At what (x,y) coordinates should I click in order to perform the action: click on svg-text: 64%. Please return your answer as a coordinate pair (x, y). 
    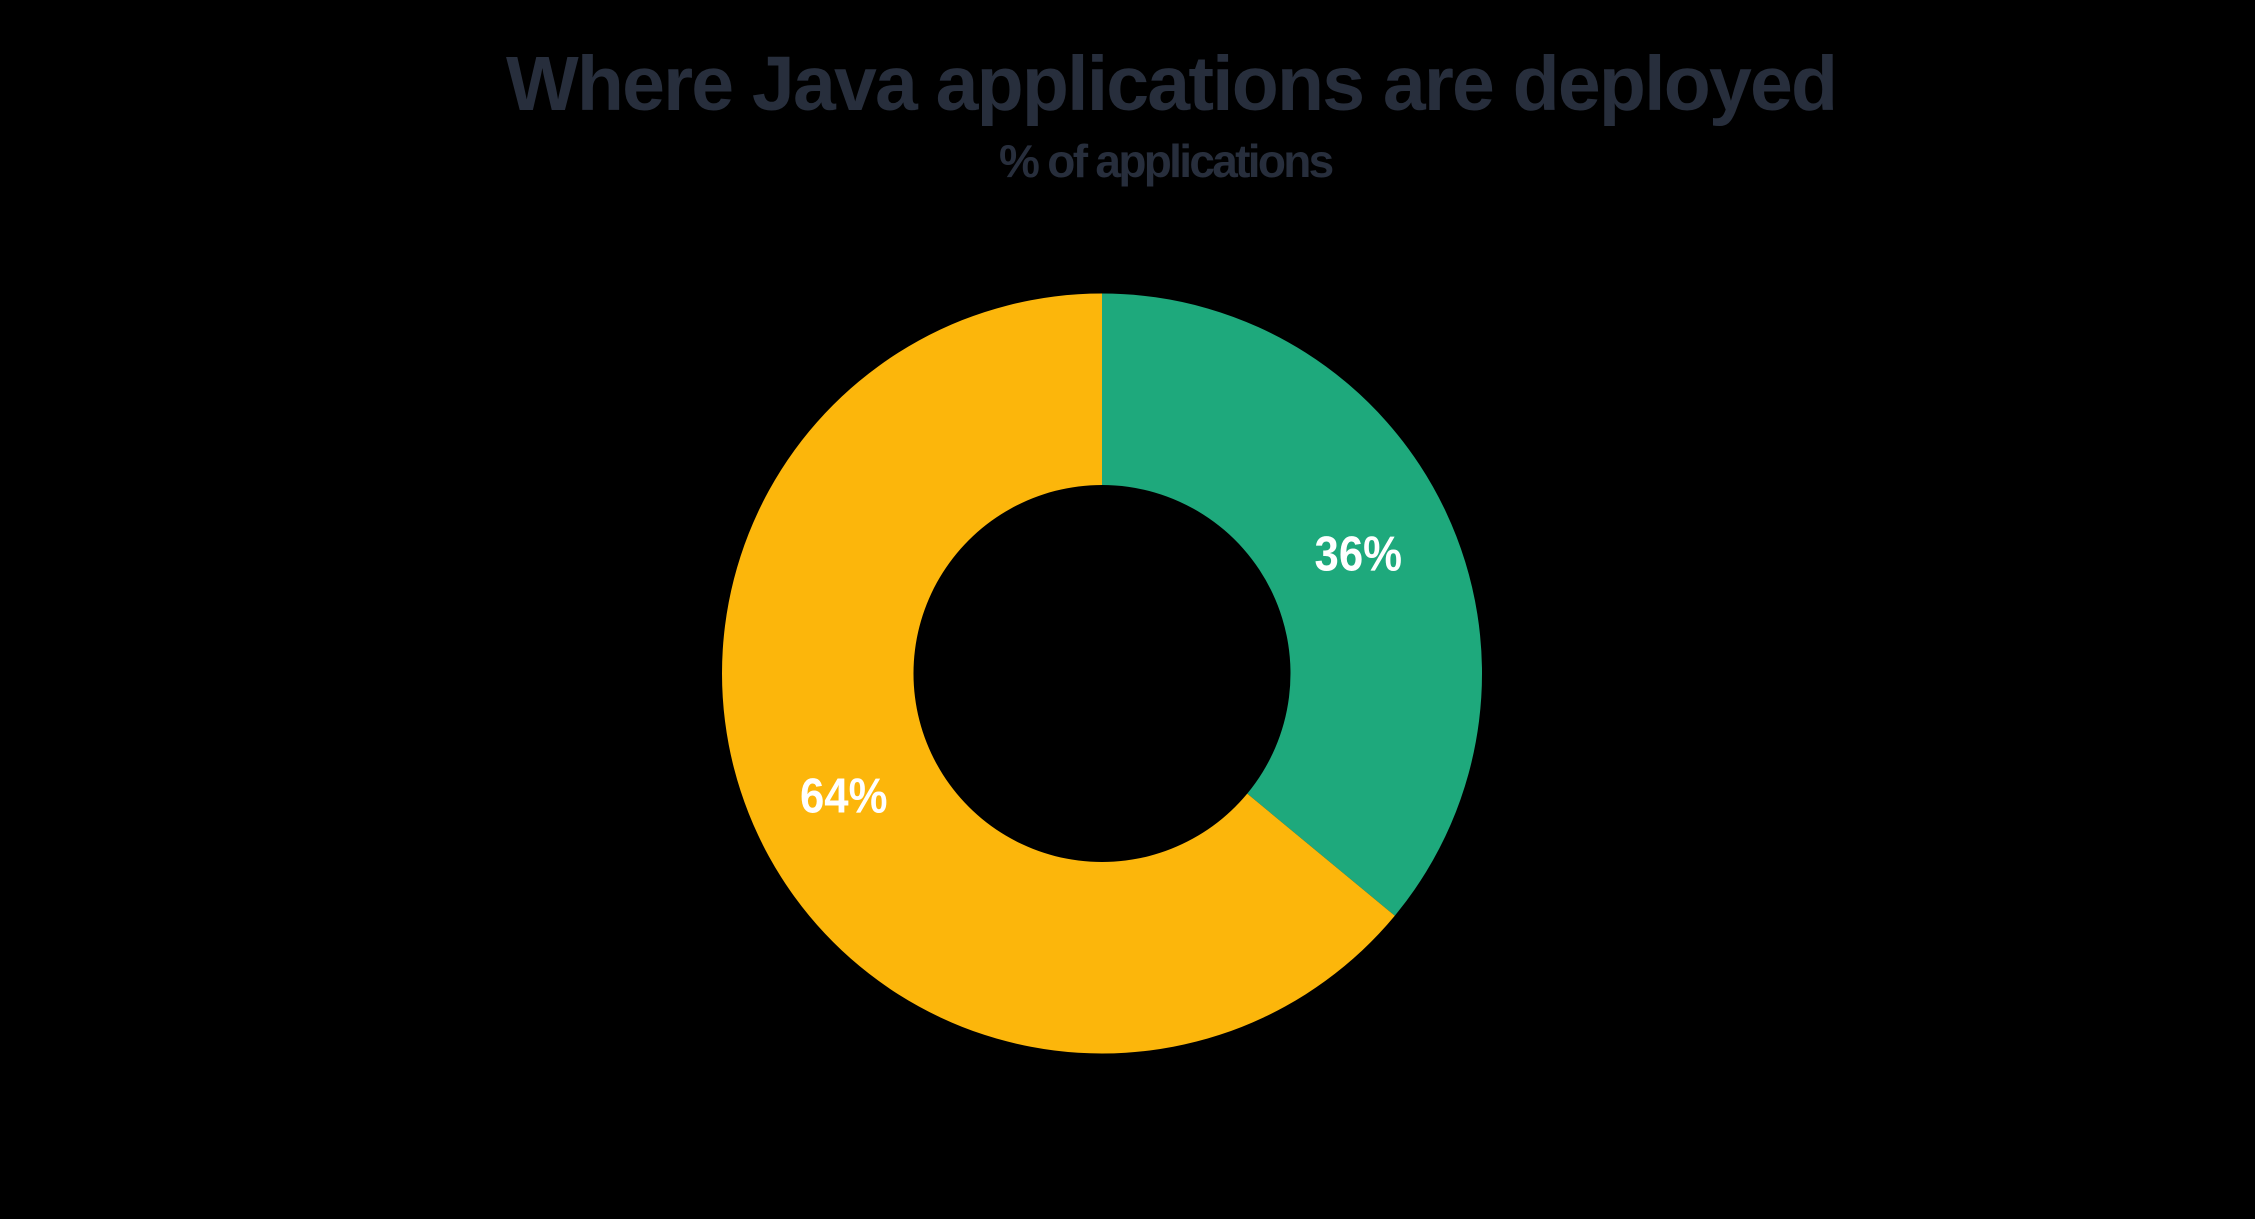
    Looking at the image, I should click on (844, 796).